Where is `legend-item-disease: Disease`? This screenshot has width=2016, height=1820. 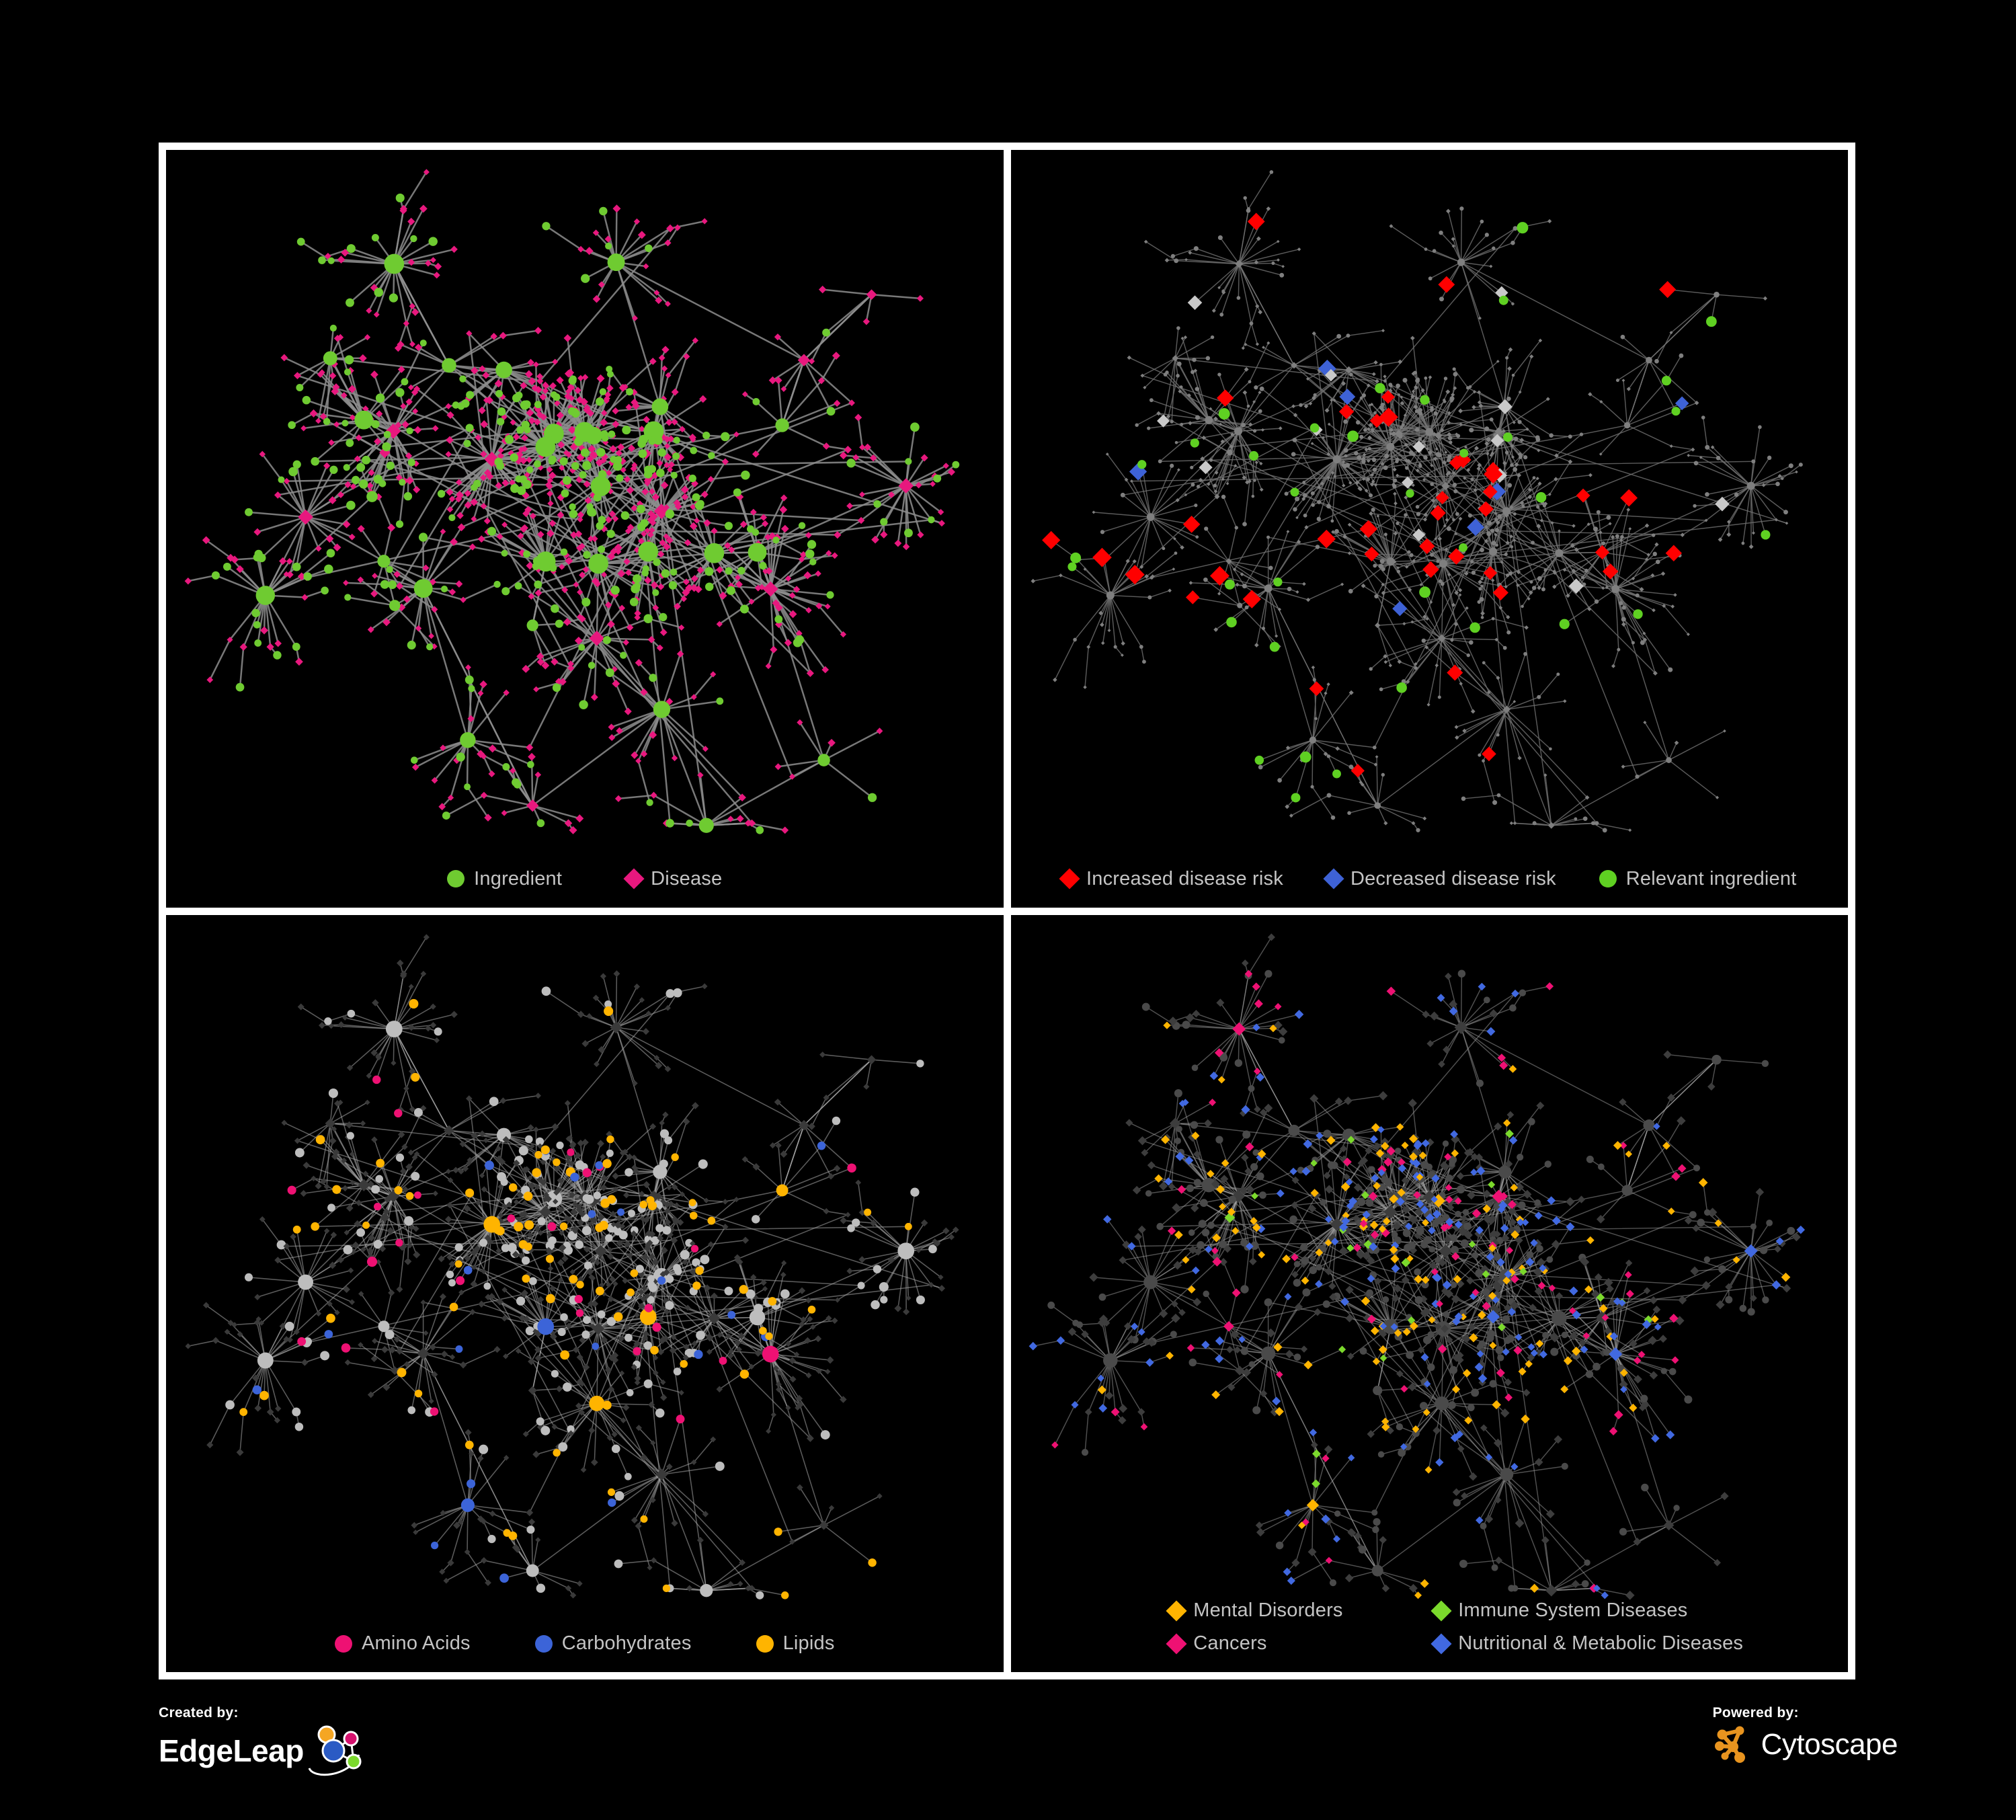
legend-item-disease: Disease is located at coordinates (673, 878).